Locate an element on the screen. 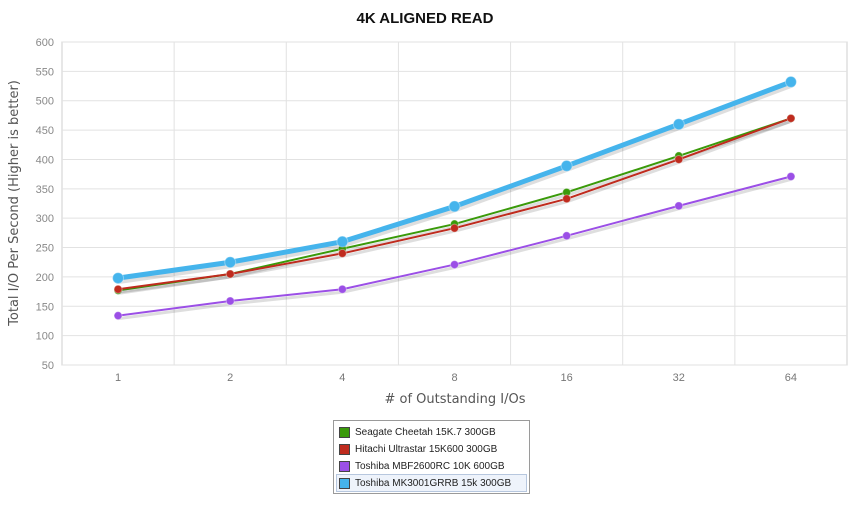  legend-item-seagate-cheetah: Seagate Cheetah 15K.7 300GB is located at coordinates (431, 432).